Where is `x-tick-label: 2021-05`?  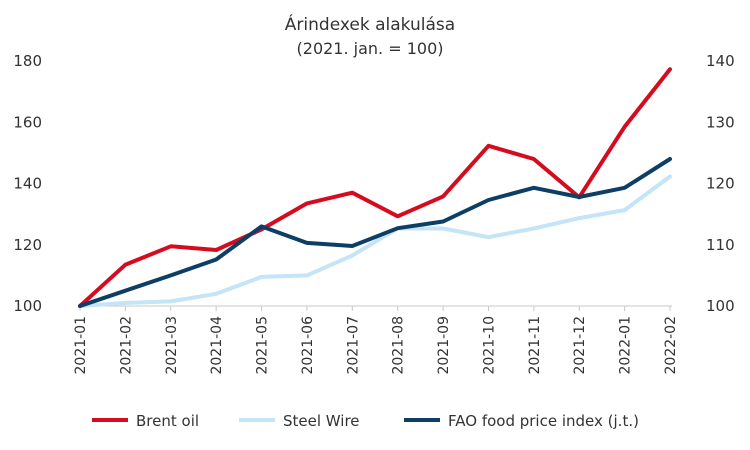 x-tick-label: 2021-05 is located at coordinates (263, 345).